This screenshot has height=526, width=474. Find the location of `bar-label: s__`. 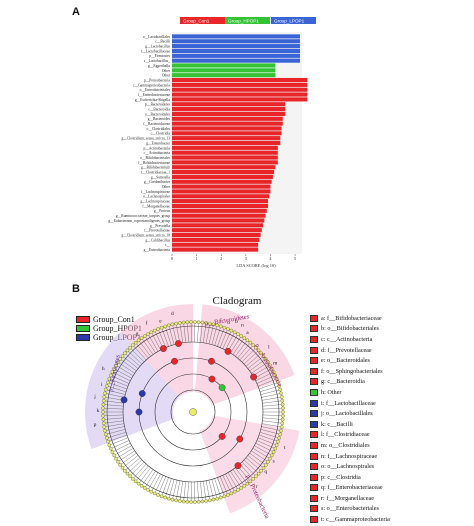

bar-label: s__ is located at coordinates (167, 245).